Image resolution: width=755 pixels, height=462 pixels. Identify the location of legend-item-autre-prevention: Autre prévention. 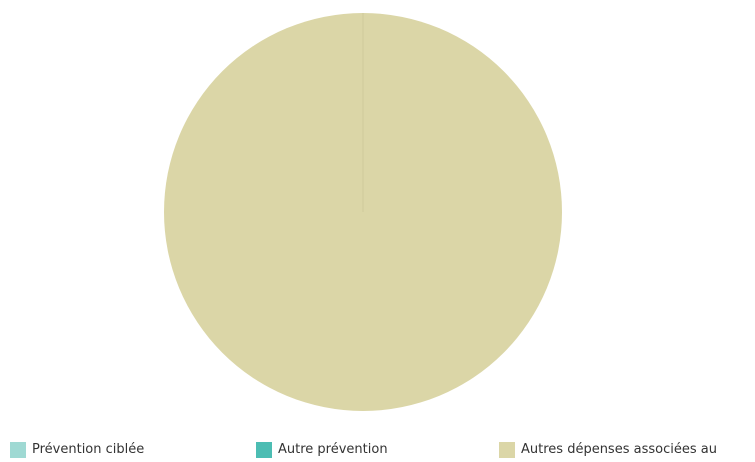
(322, 450).